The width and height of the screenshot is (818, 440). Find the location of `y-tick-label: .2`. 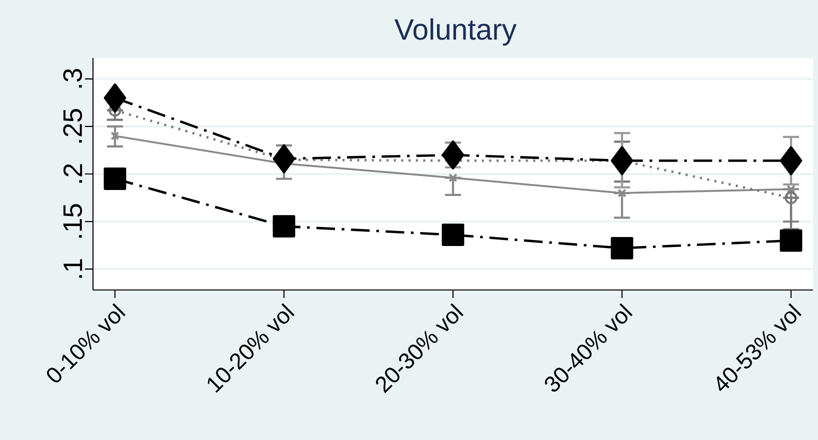

y-tick-label: .2 is located at coordinates (72, 173).